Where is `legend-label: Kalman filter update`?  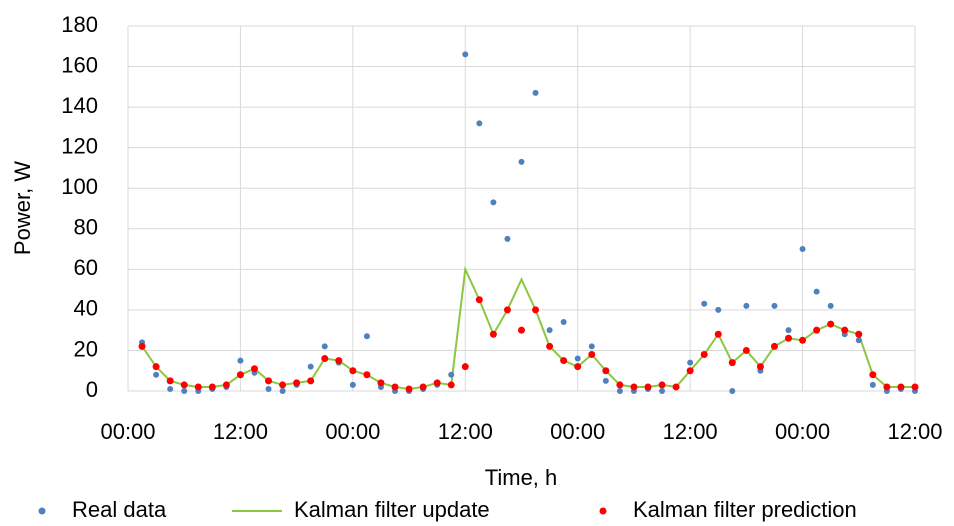
legend-label: Kalman filter update is located at coordinates (392, 509).